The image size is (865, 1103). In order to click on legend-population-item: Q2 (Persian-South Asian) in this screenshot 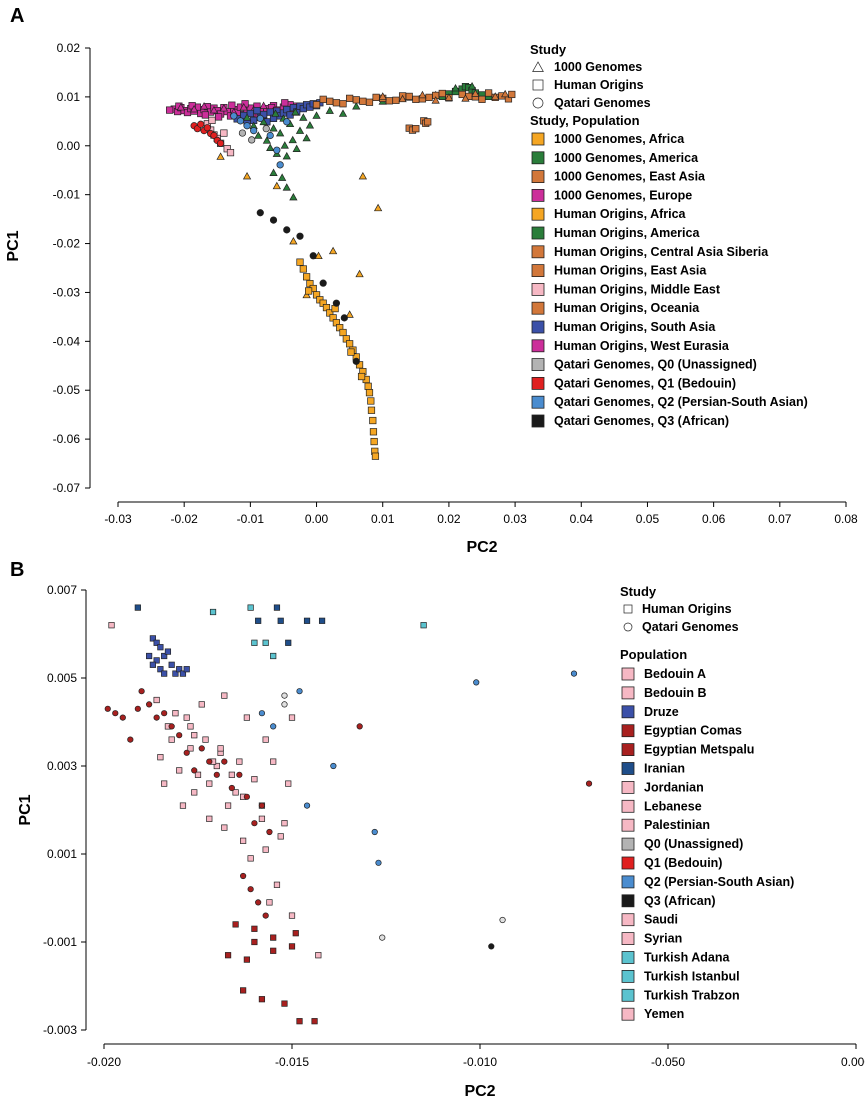, I will do `click(719, 882)`.